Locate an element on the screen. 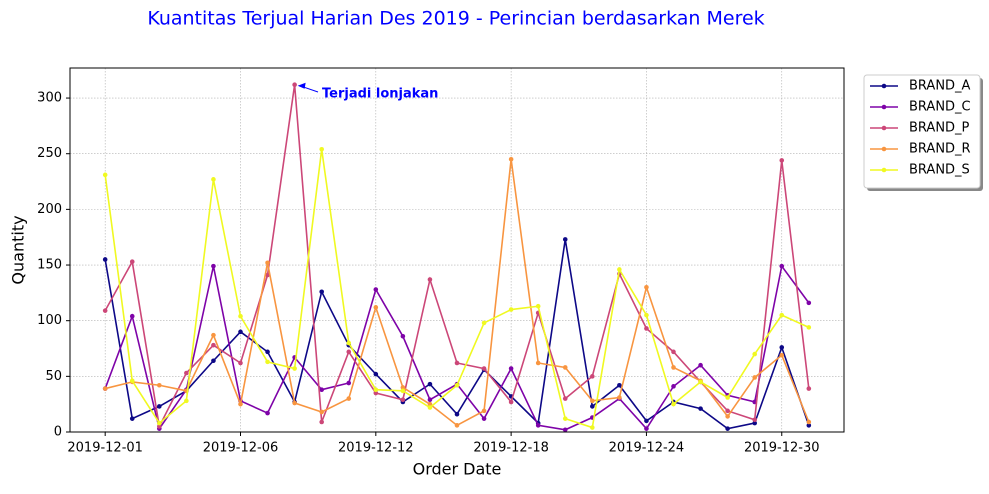  legend-label: BRAND_R is located at coordinates (940, 149).